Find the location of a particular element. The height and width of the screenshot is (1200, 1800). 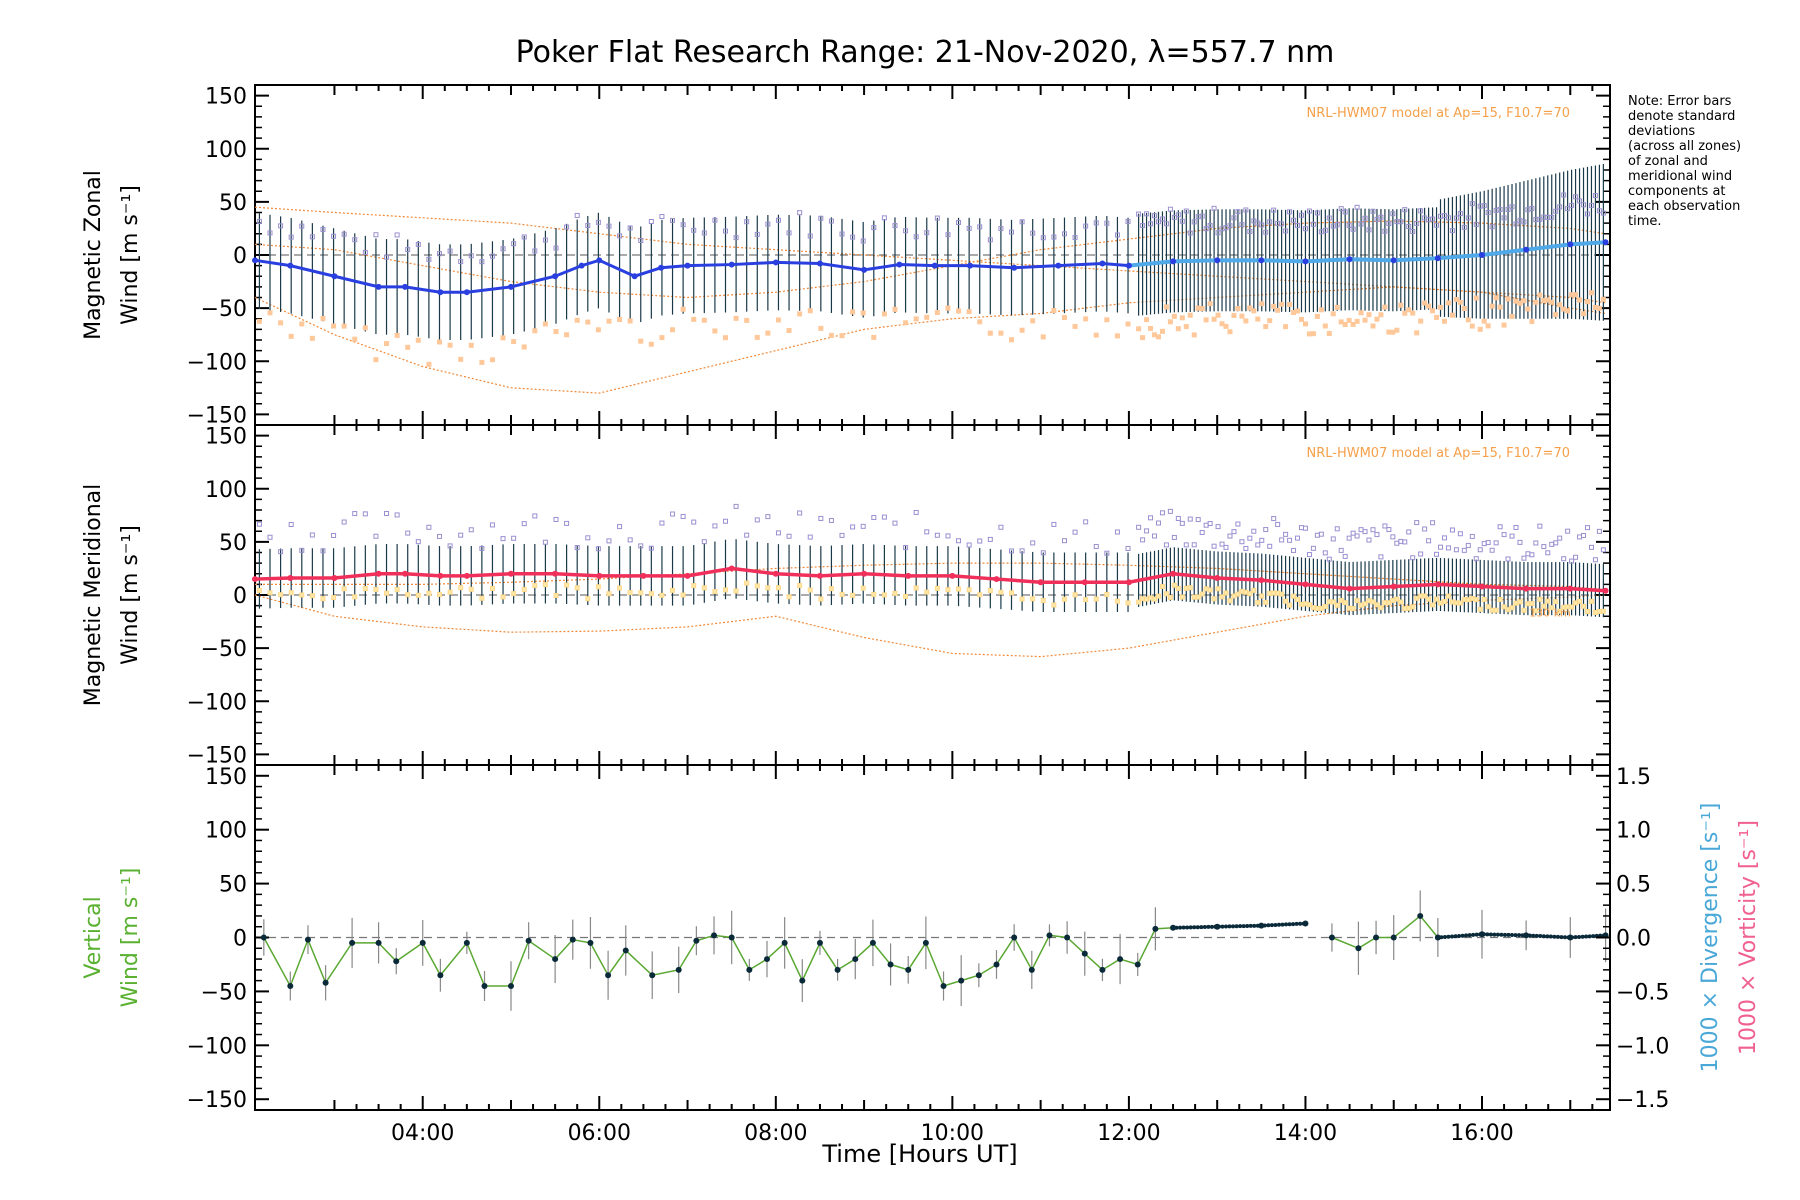

note-line: deviations is located at coordinates (1661, 131).